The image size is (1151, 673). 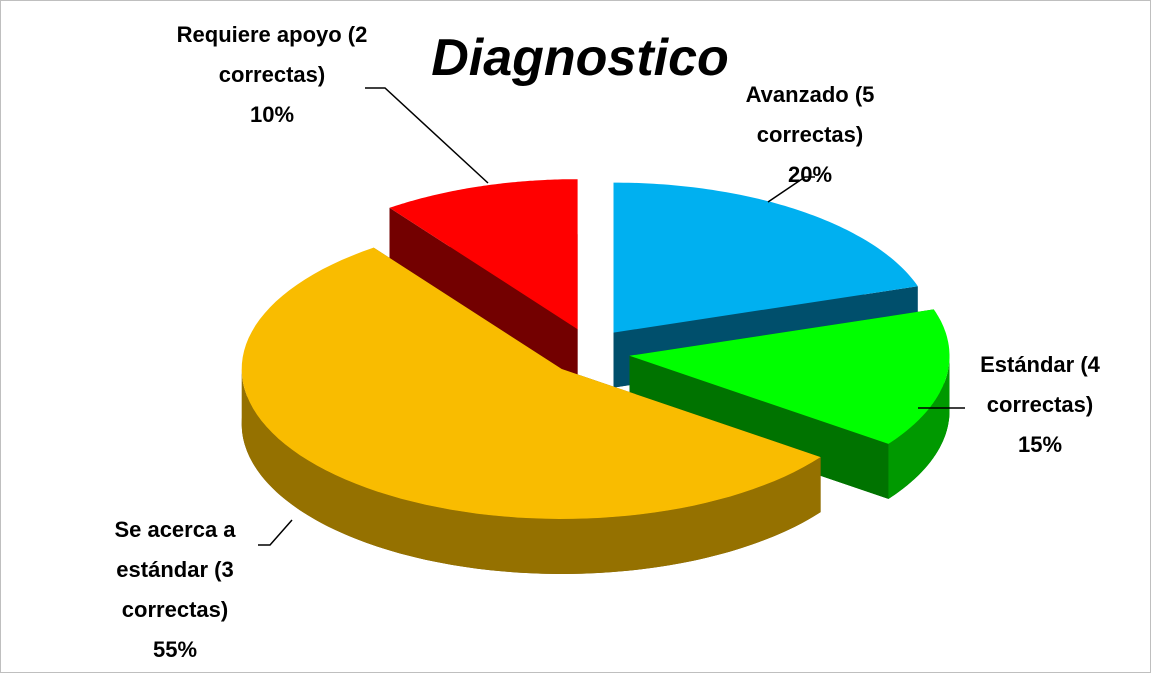 I want to click on data-label: Requiere apoyo (2 correctas) 10%, so click(x=272, y=75).